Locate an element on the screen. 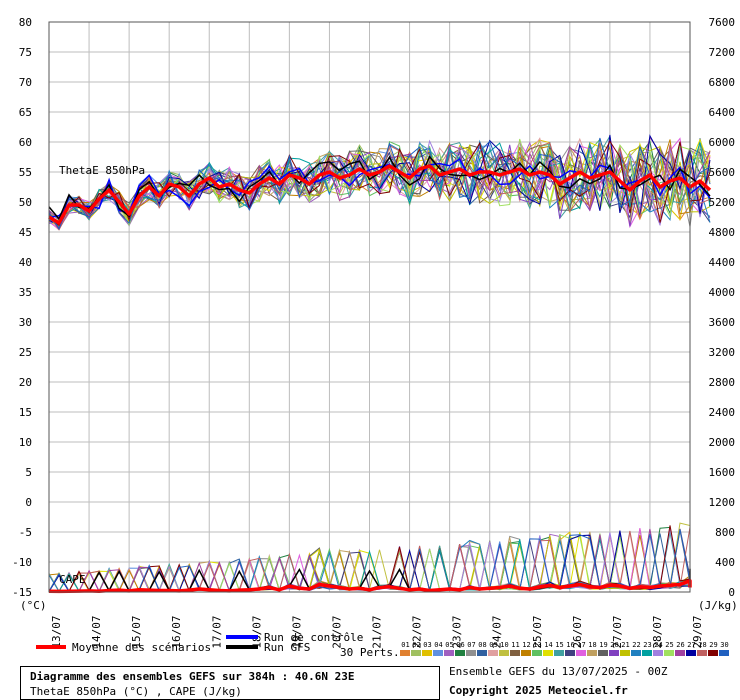  legend-gfs-label: Run GFS is located at coordinates (287, 647).